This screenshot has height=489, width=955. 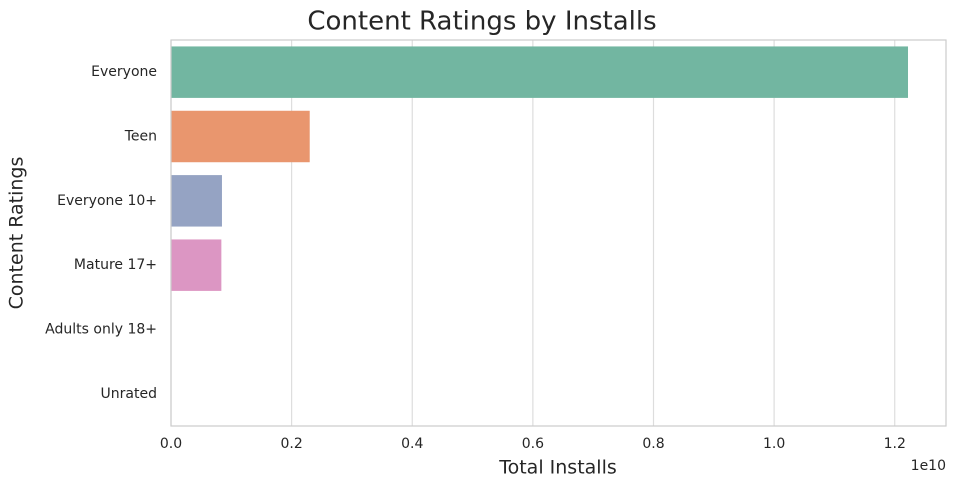 I want to click on x-tick-label: 0.2, so click(x=291, y=444).